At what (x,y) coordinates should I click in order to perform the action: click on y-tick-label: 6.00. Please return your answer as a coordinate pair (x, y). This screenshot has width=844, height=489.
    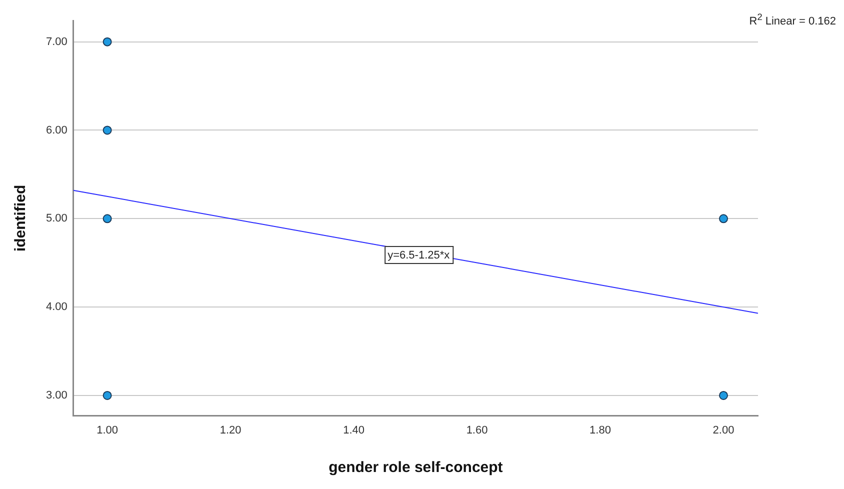
    Looking at the image, I should click on (57, 130).